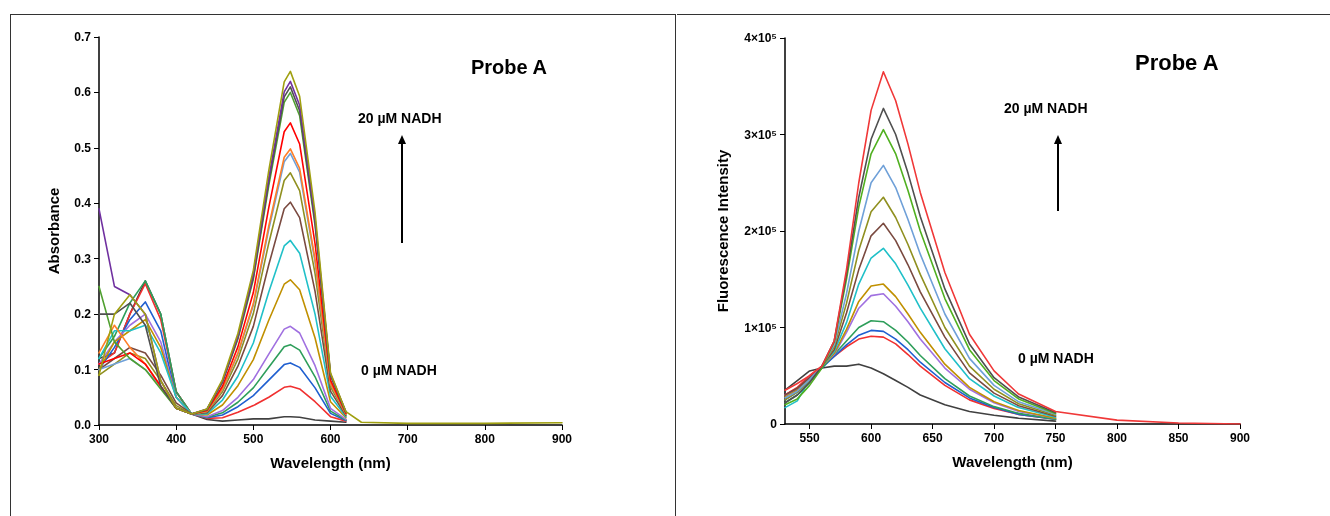  I want to click on y-tick-label: 0.5, so click(83, 147).